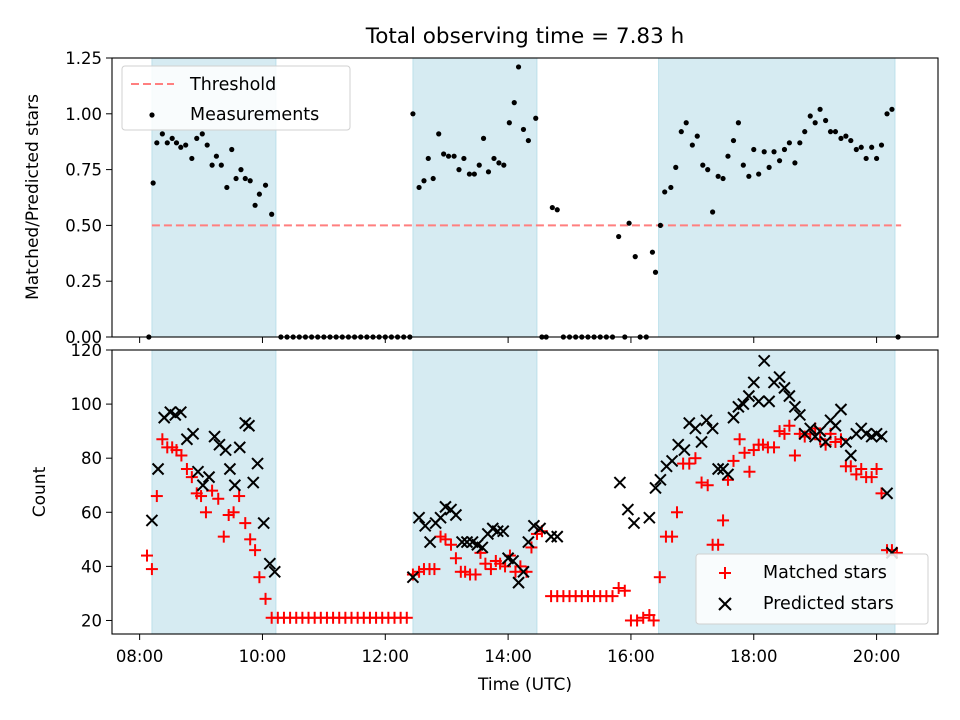 The width and height of the screenshot is (960, 720). What do you see at coordinates (33, 197) in the screenshot?
I see `top-y-axis-label: Matched/Predicted stars` at bounding box center [33, 197].